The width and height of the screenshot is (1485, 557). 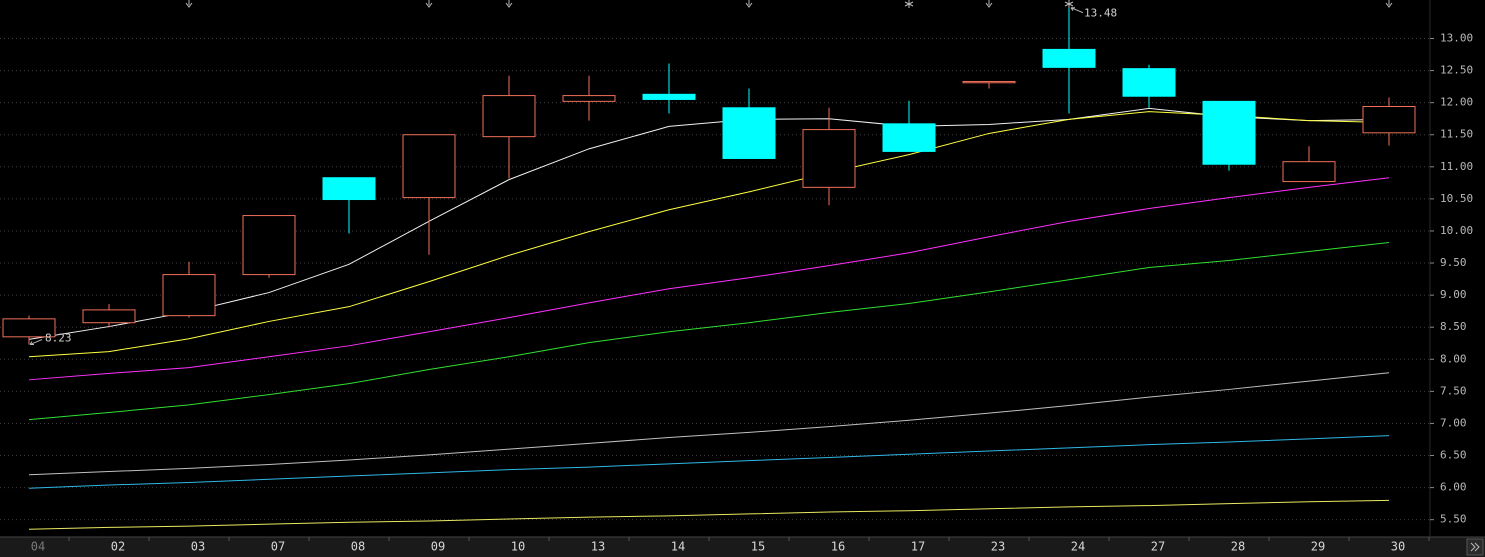 I want to click on y-tick-label: 8.00, so click(x=1453, y=358).